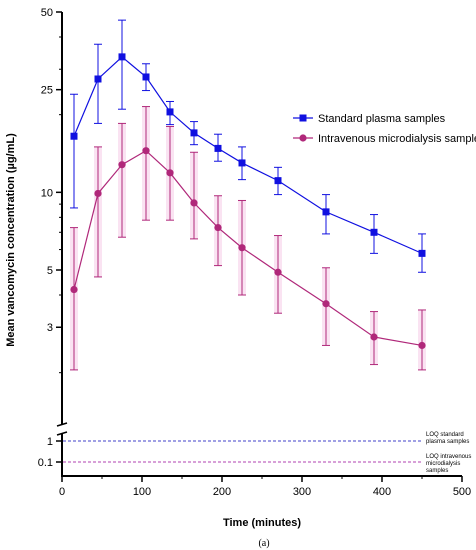 Image resolution: width=476 pixels, height=550 pixels. I want to click on y-tick-label-main: 5, so click(50, 271).